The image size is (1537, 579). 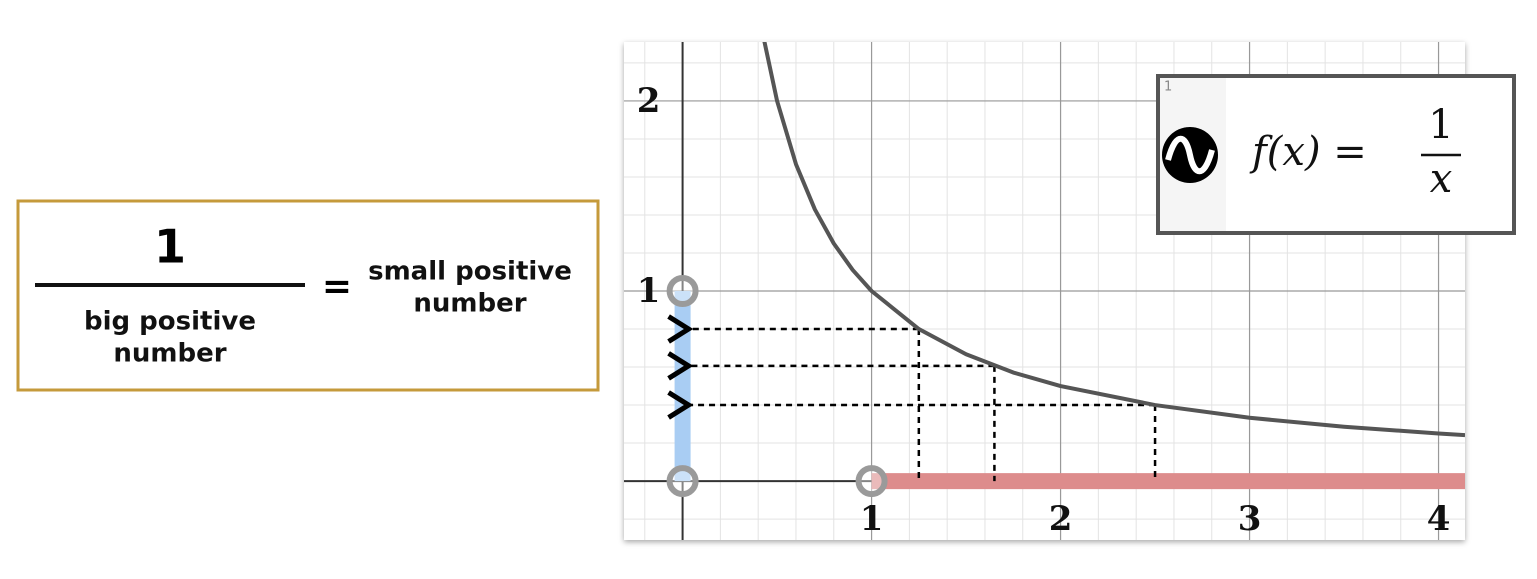 What do you see at coordinates (469, 304) in the screenshot?
I see `note-result: number` at bounding box center [469, 304].